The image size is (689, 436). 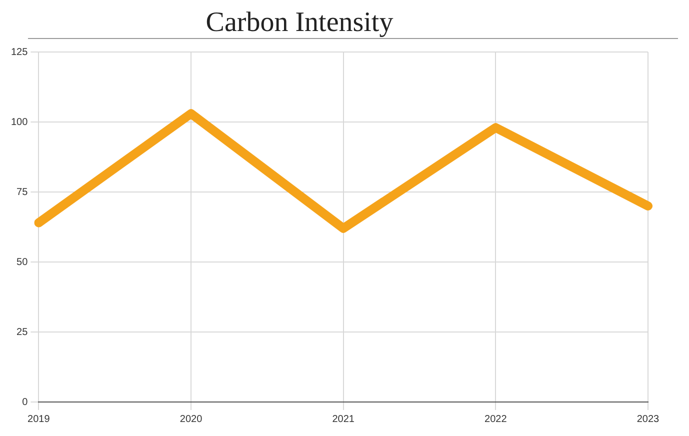 I want to click on x-tick-label: 2023, so click(x=648, y=419).